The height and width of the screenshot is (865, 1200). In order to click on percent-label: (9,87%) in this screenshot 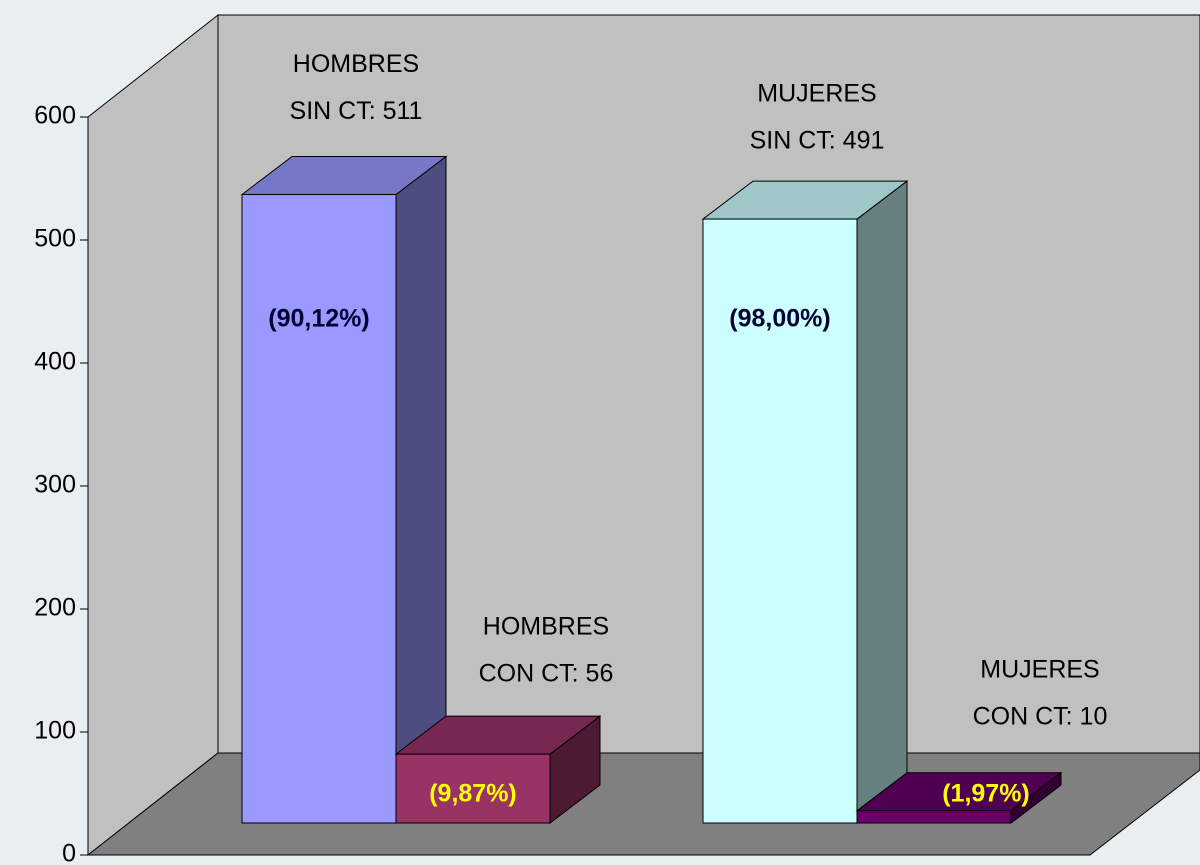, I will do `click(473, 794)`.